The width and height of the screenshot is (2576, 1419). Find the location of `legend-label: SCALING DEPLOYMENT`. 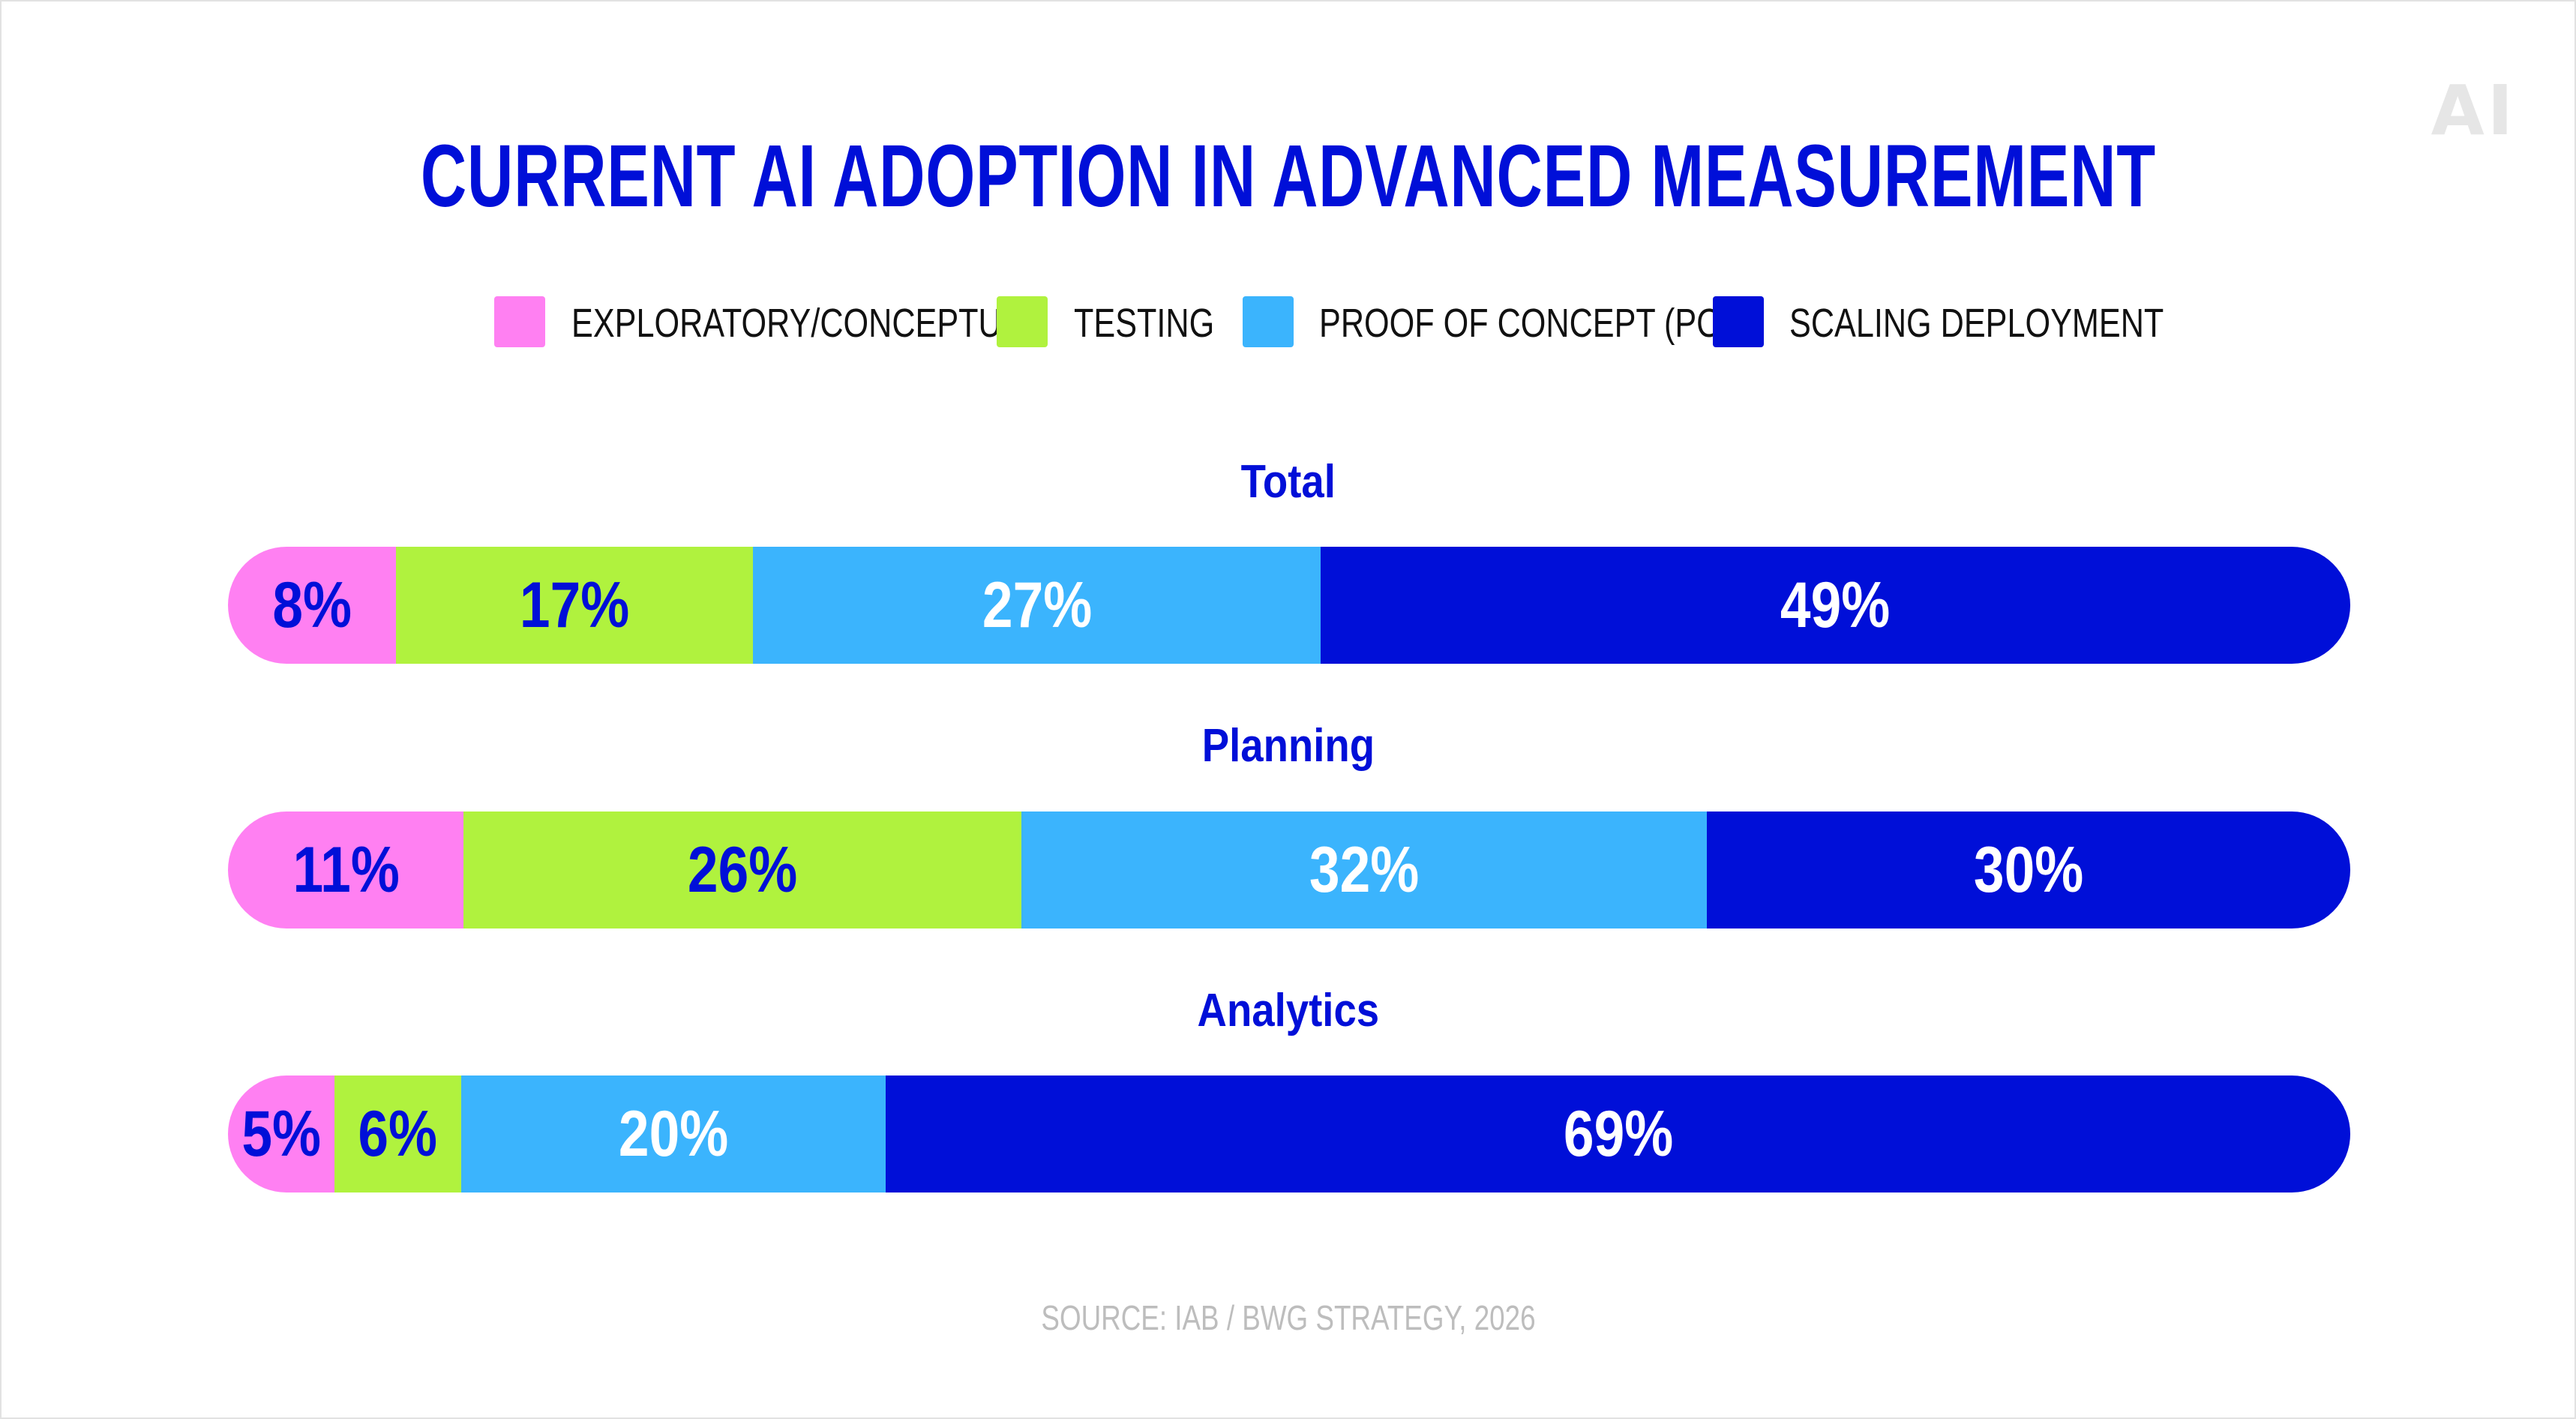

legend-label: SCALING DEPLOYMENT is located at coordinates (1977, 323).